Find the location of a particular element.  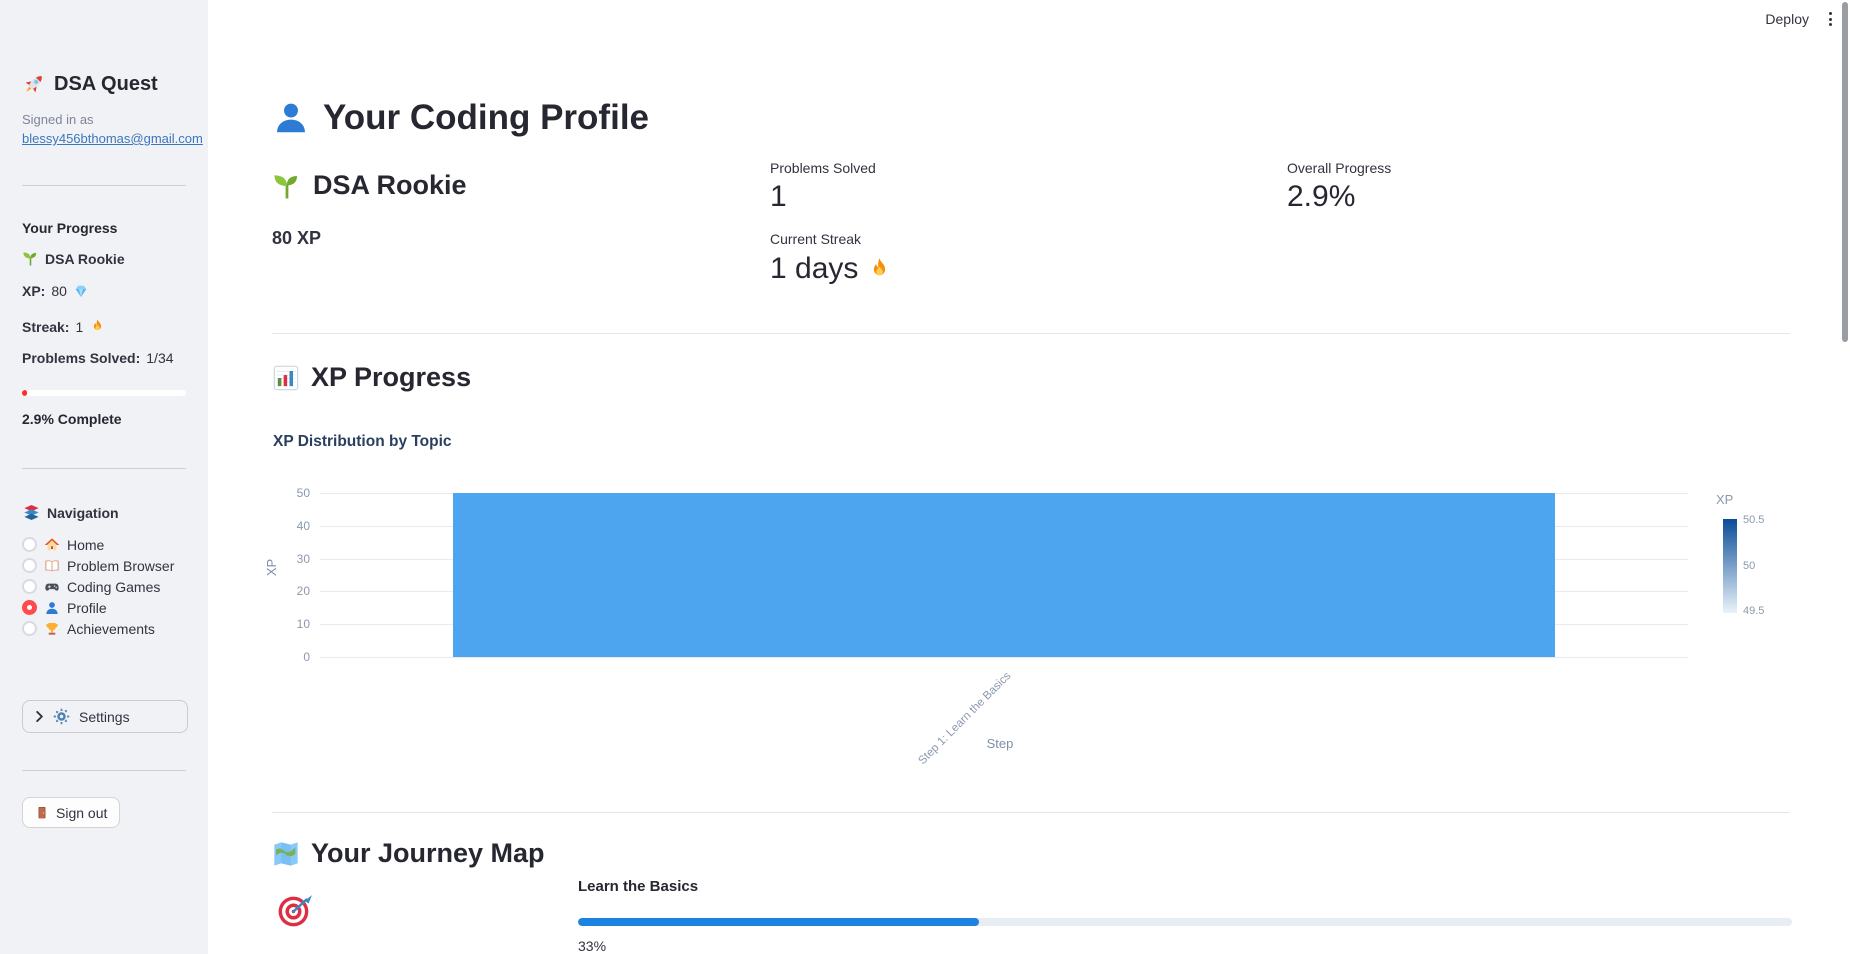

journey-progress-bar is located at coordinates (1185, 922).